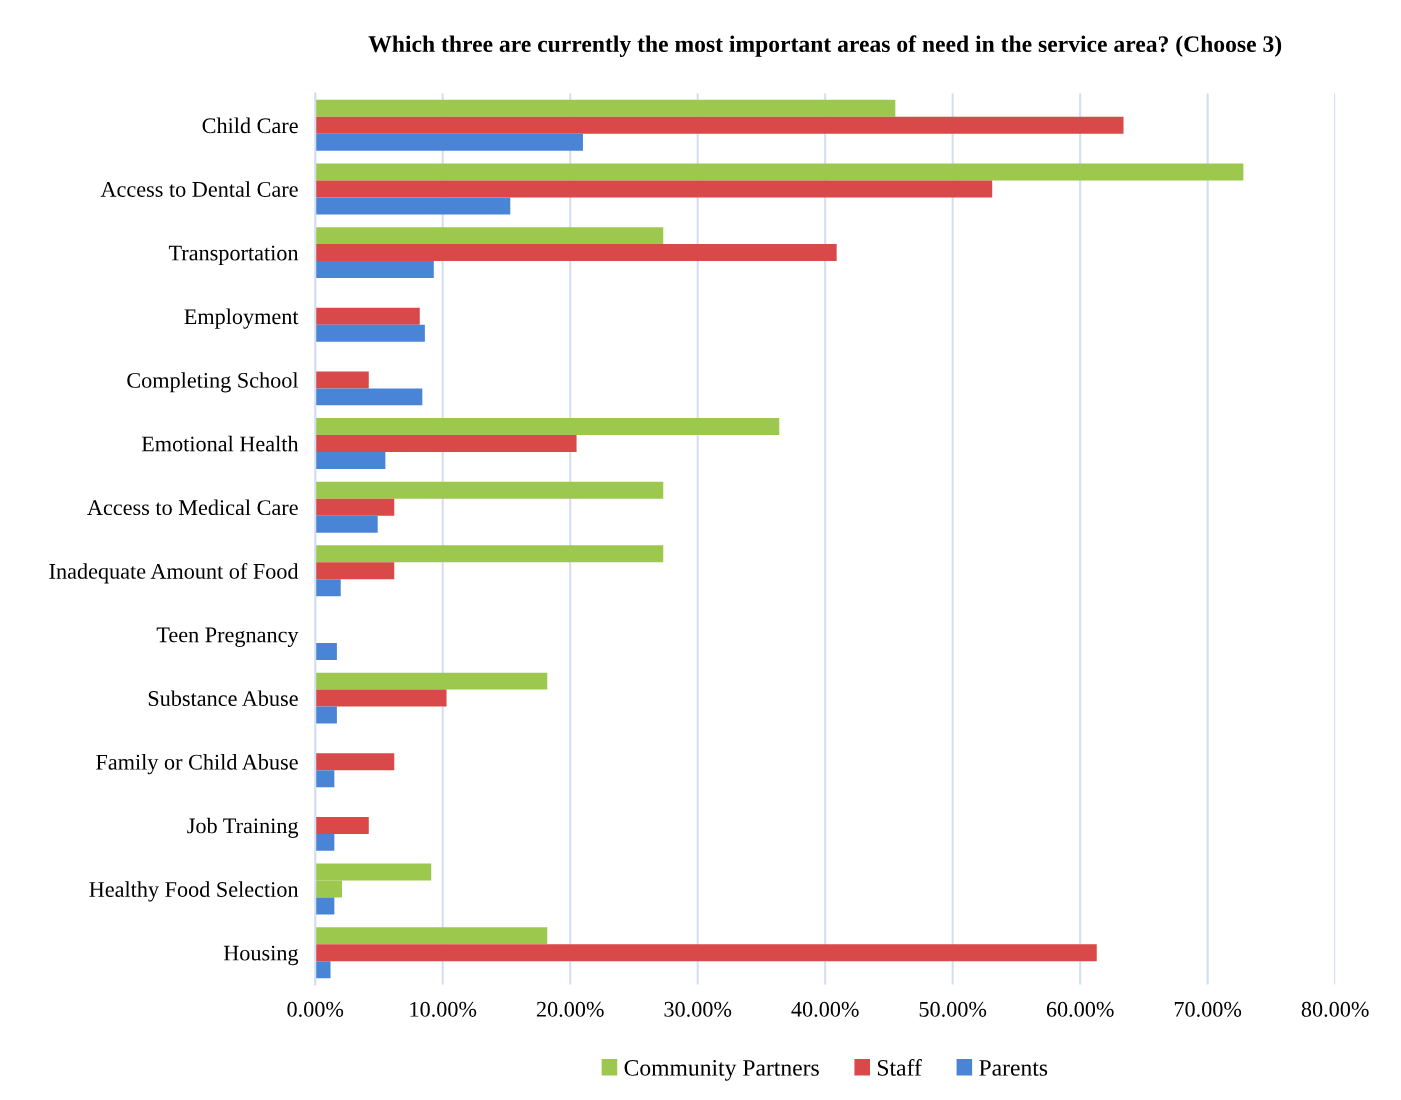 The height and width of the screenshot is (1100, 1401). What do you see at coordinates (899, 1067) in the screenshot?
I see `legend-label: Staff` at bounding box center [899, 1067].